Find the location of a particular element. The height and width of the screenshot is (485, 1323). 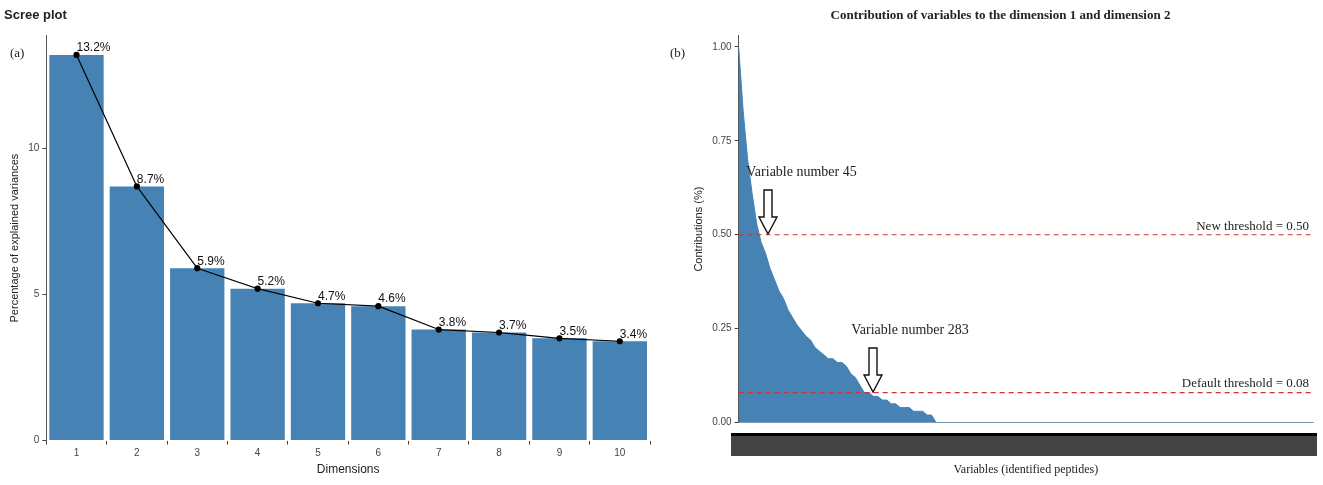

text: (b) is located at coordinates (678, 53).